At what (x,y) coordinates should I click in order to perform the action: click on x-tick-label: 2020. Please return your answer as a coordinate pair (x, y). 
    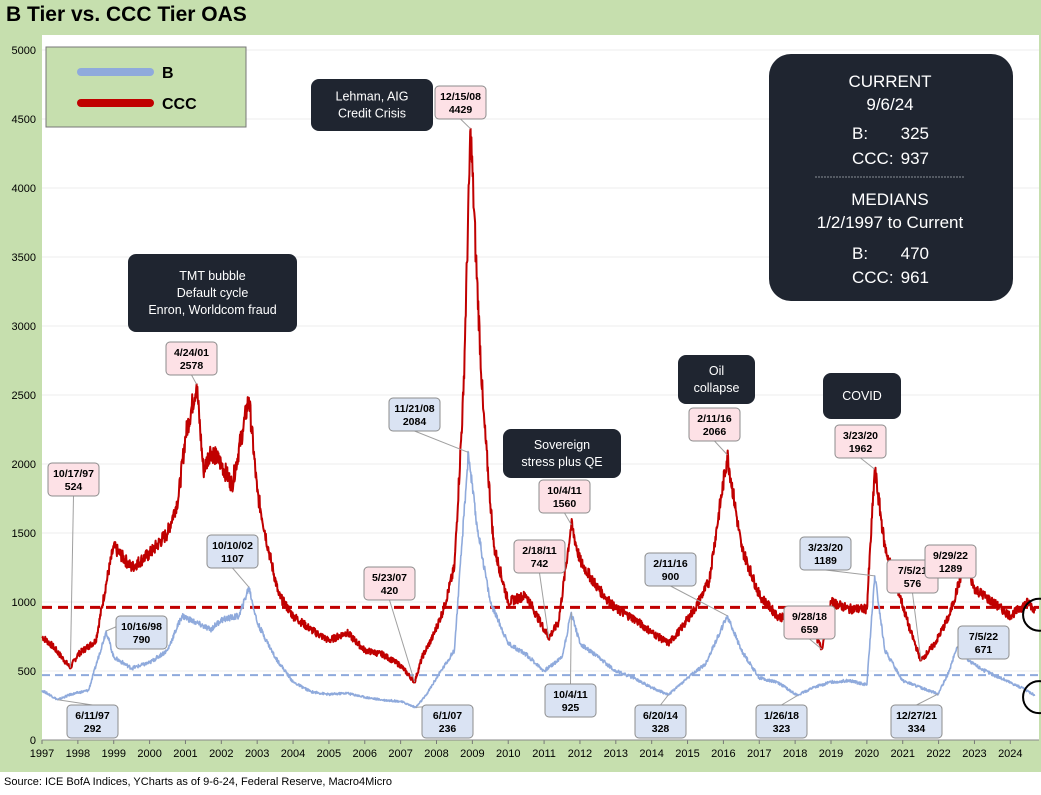
    Looking at the image, I should click on (867, 754).